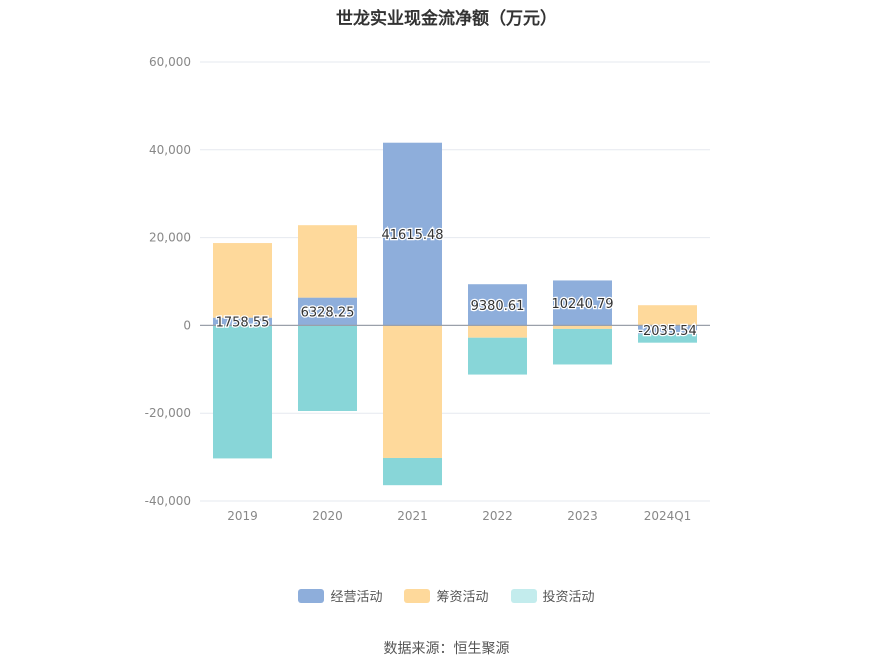 This screenshot has width=893, height=668. I want to click on data-label: 41615.48, so click(412, 235).